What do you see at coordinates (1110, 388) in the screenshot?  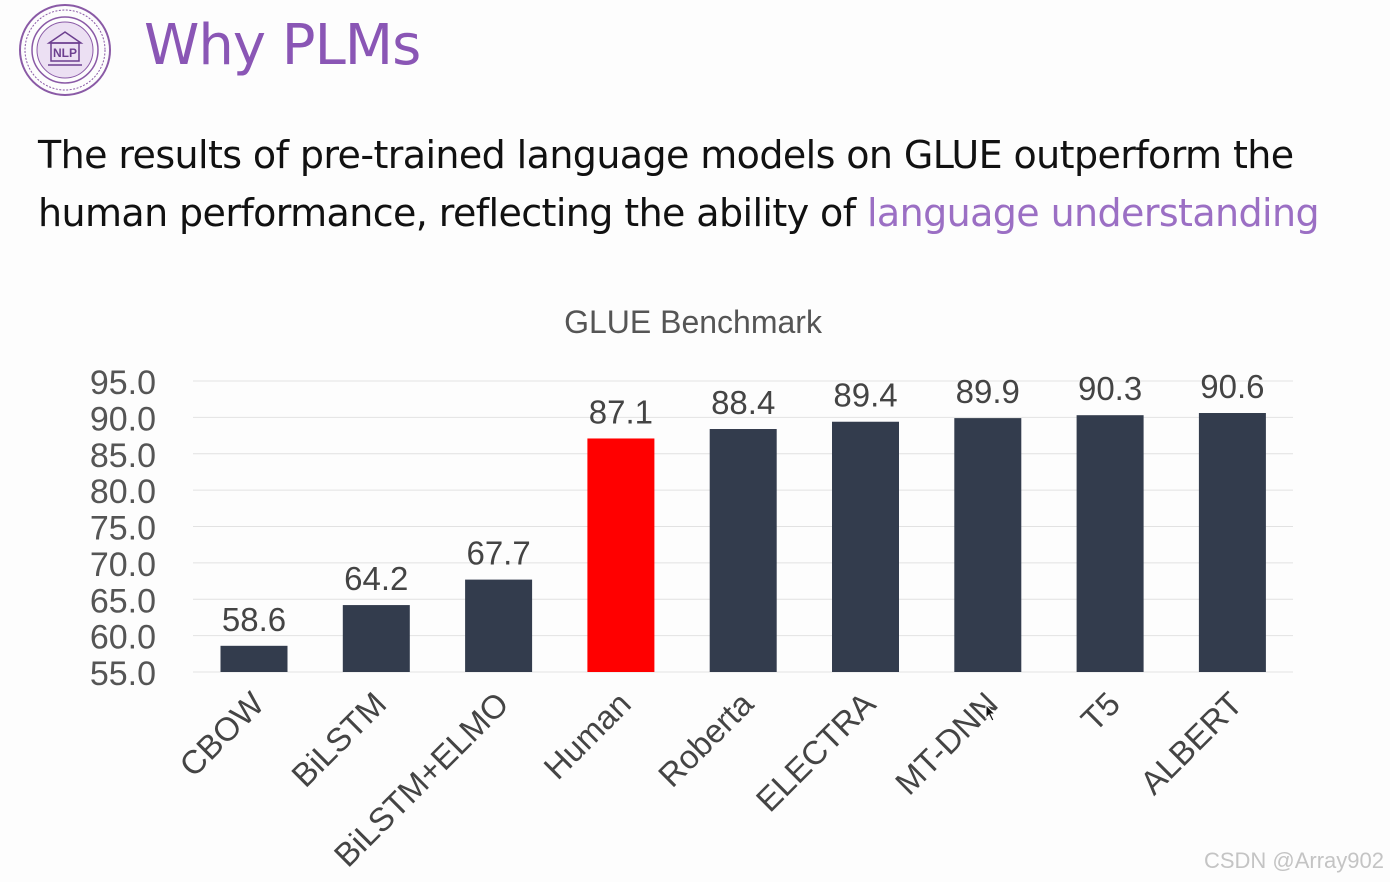 I see `data-label: 90.3` at bounding box center [1110, 388].